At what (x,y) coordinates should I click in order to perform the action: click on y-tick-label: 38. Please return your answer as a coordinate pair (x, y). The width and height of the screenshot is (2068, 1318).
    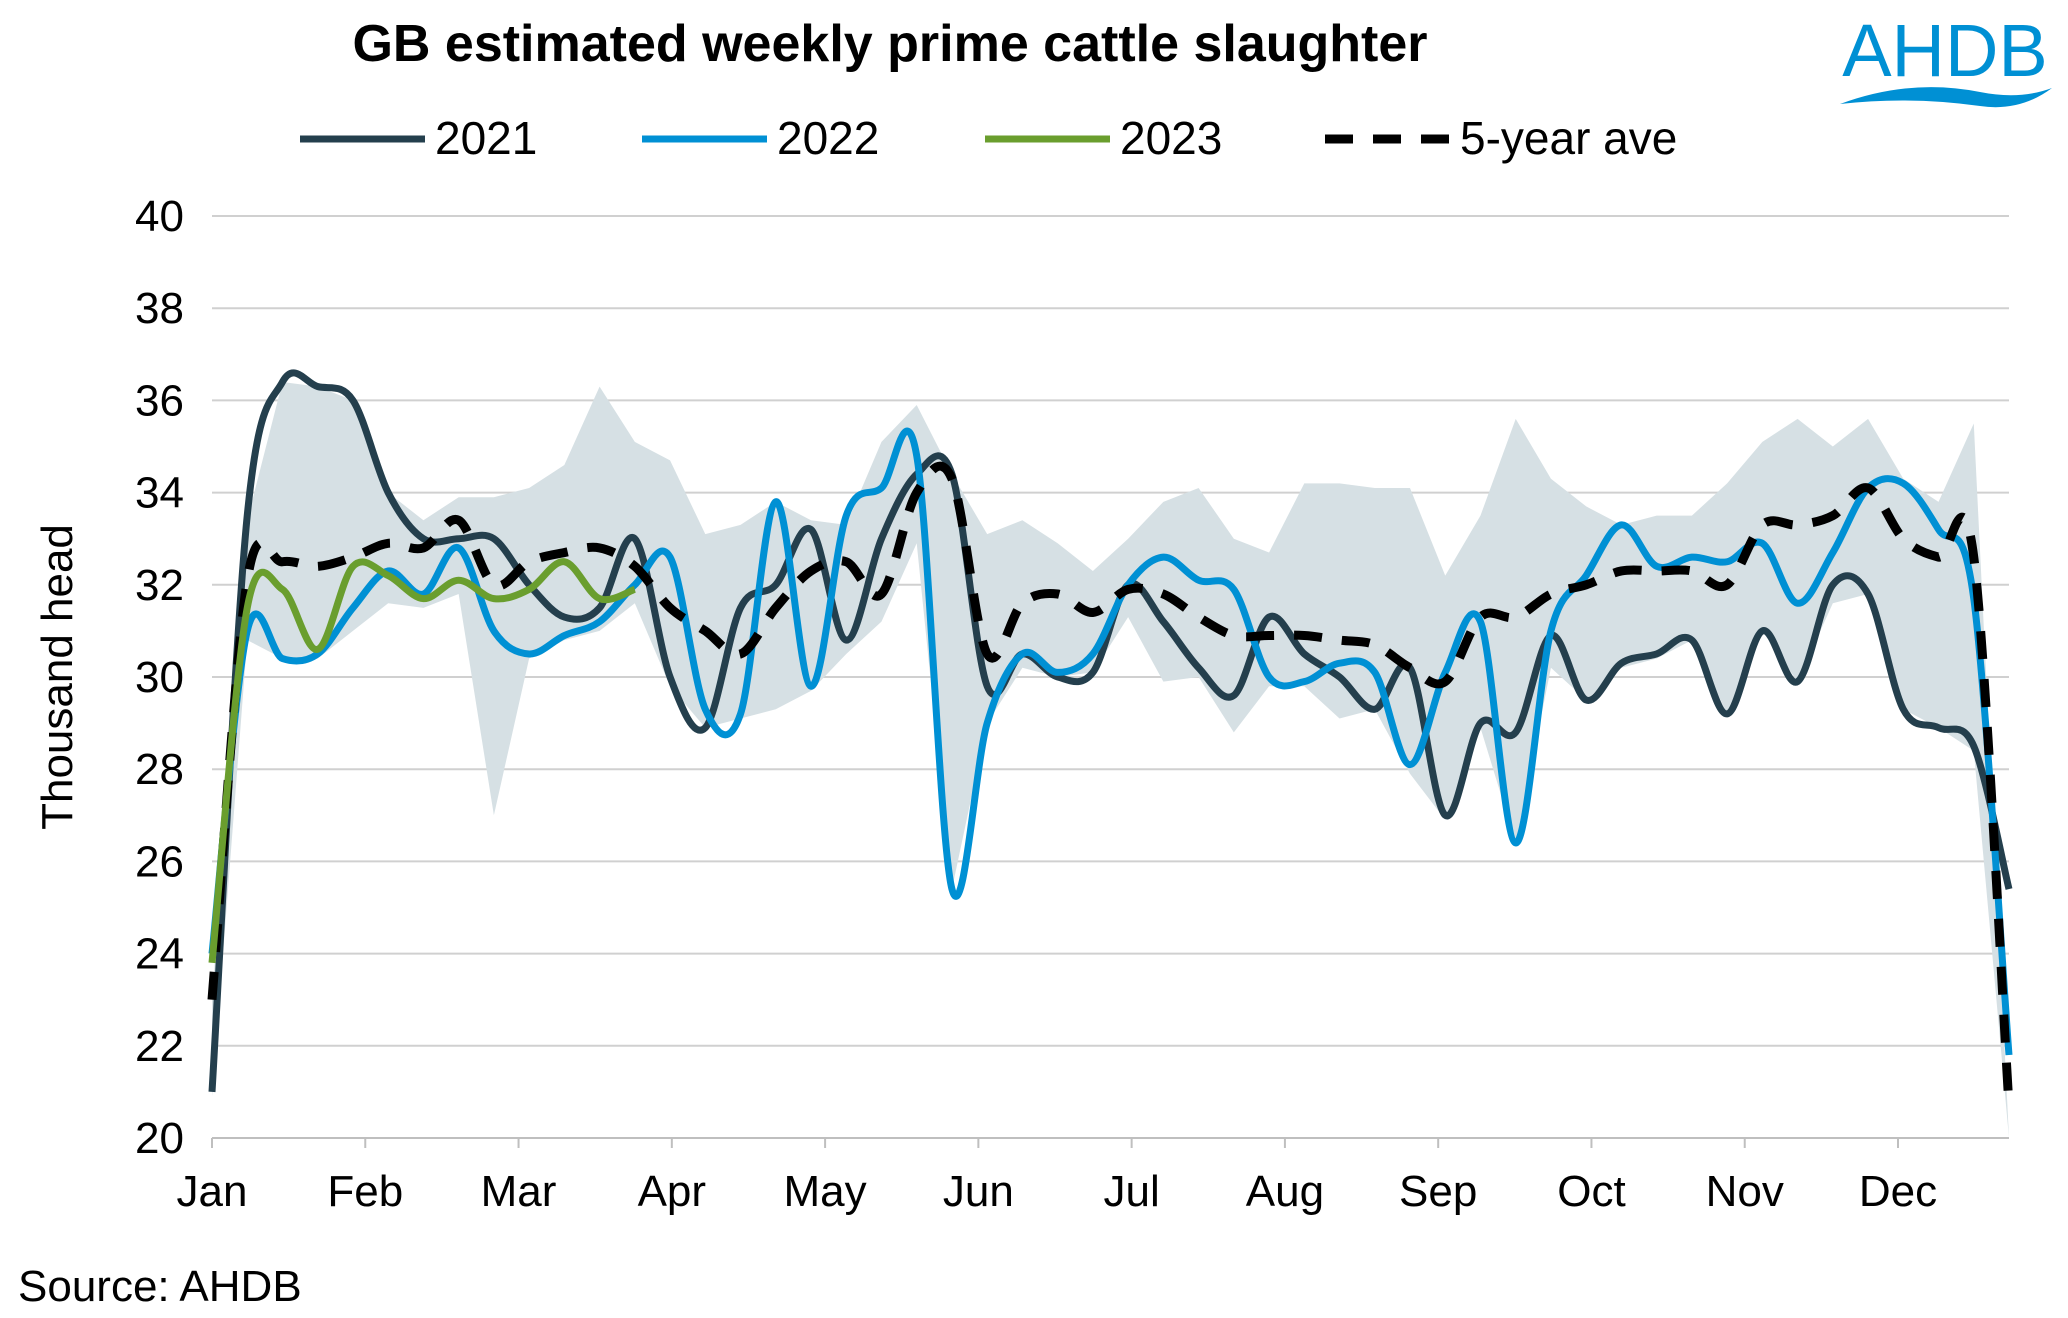
    Looking at the image, I should click on (159, 308).